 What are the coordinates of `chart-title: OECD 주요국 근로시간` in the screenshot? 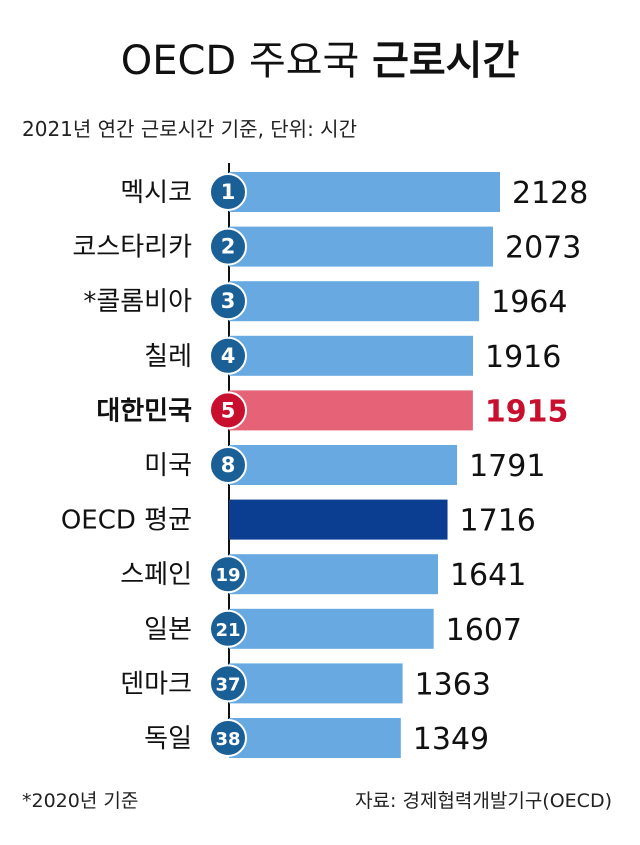 It's located at (320, 57).